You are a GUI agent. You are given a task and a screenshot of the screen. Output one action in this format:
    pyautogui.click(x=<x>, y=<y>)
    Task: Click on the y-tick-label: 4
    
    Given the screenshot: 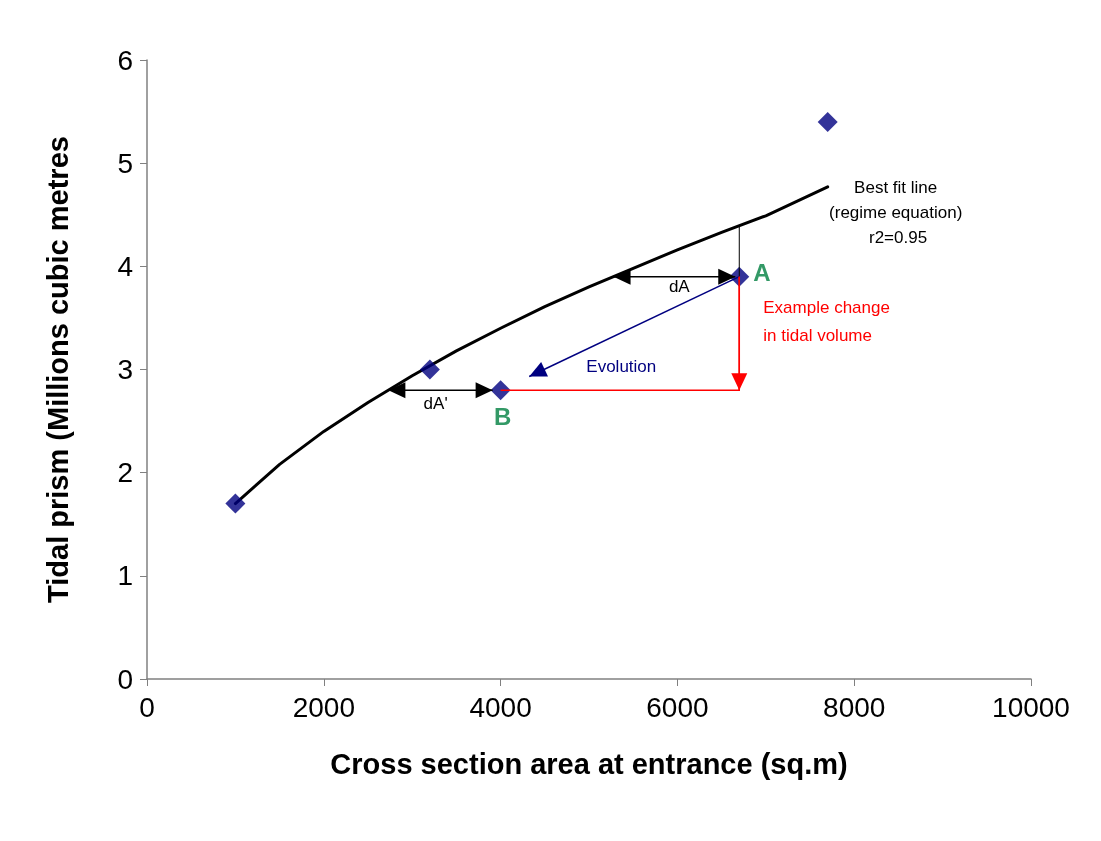 What is the action you would take?
    pyautogui.click(x=125, y=266)
    